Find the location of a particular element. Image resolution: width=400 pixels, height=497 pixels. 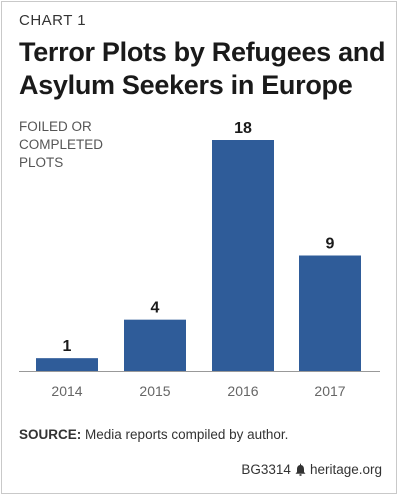

data-label-2016: 18 is located at coordinates (243, 128).